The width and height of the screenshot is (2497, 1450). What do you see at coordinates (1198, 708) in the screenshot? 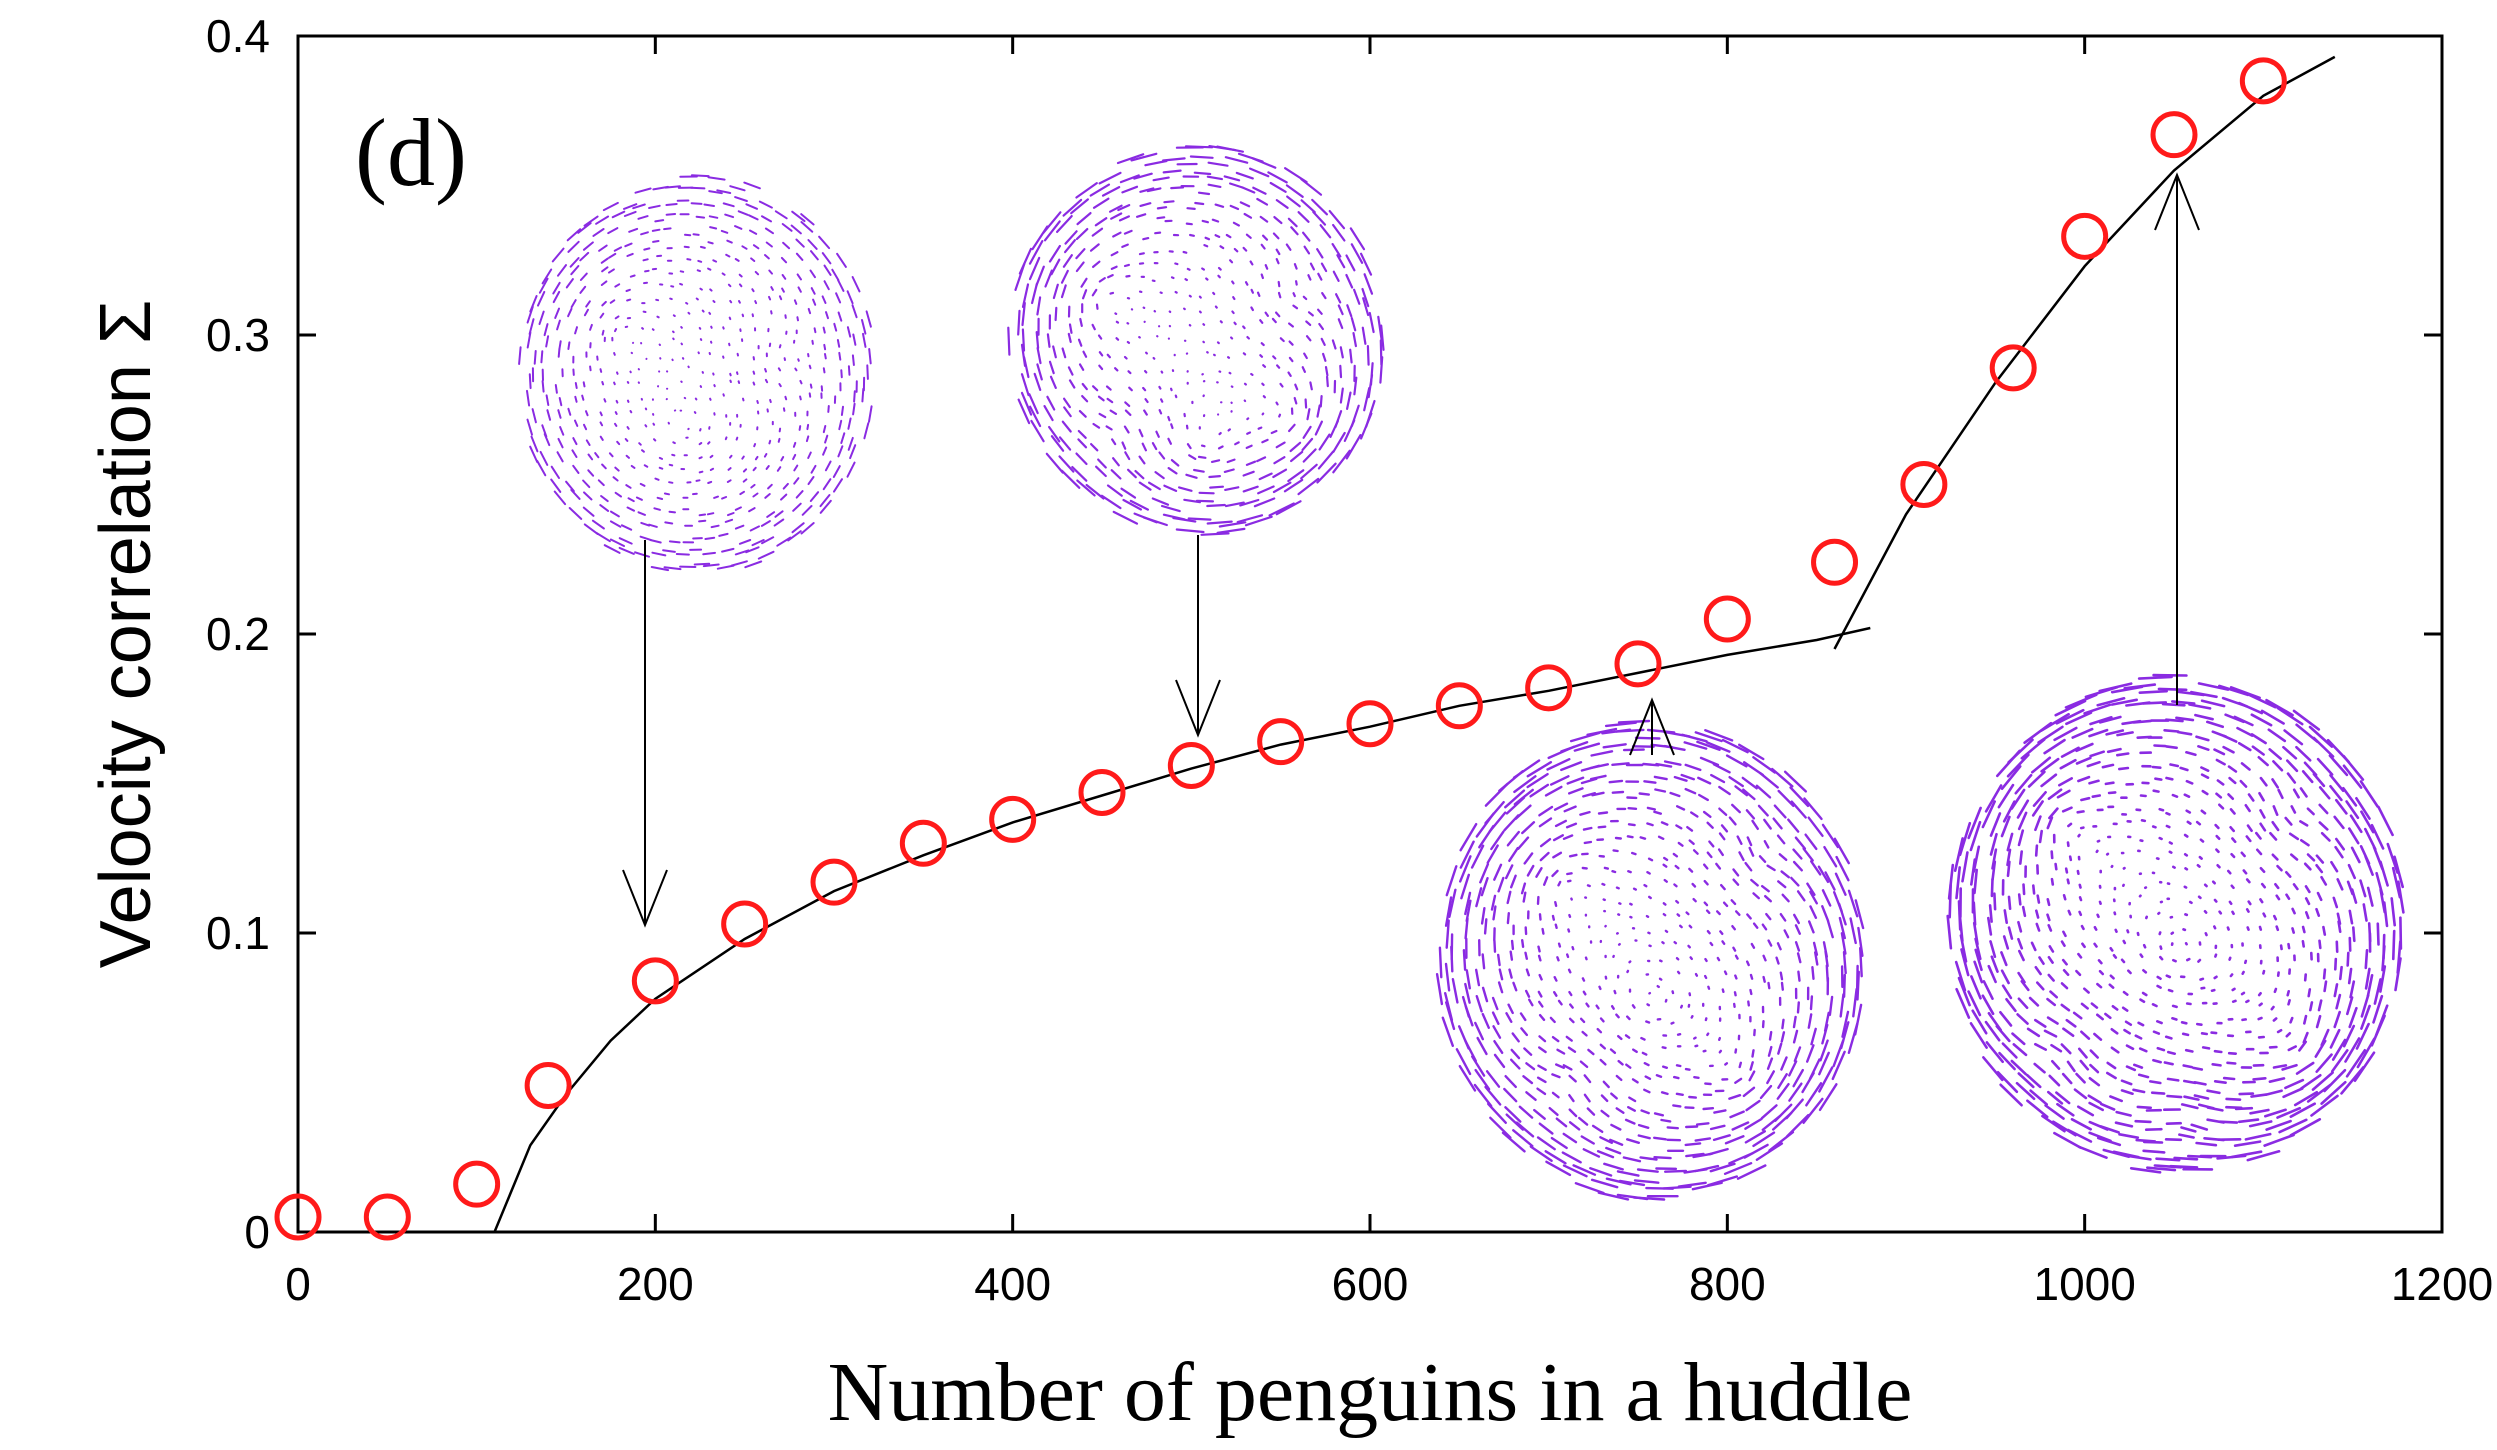
I see `arrow-head` at bounding box center [1198, 708].